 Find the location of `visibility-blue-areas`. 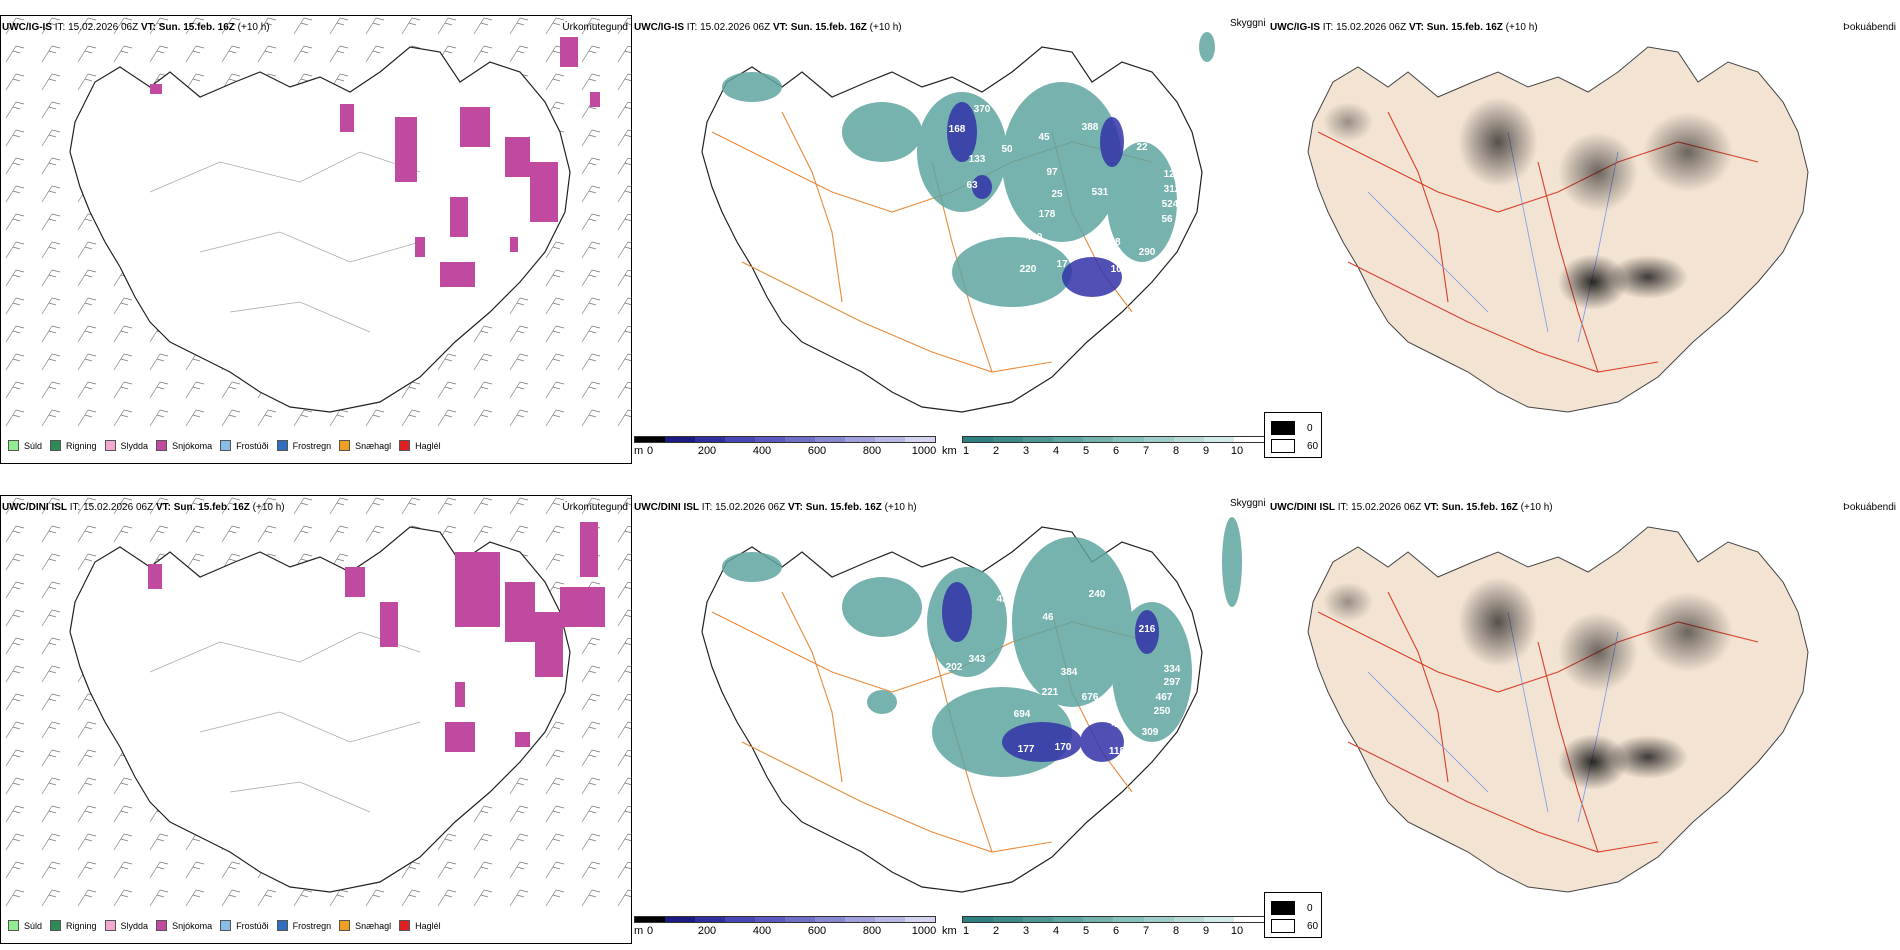

visibility-blue-areas is located at coordinates (1035, 199).